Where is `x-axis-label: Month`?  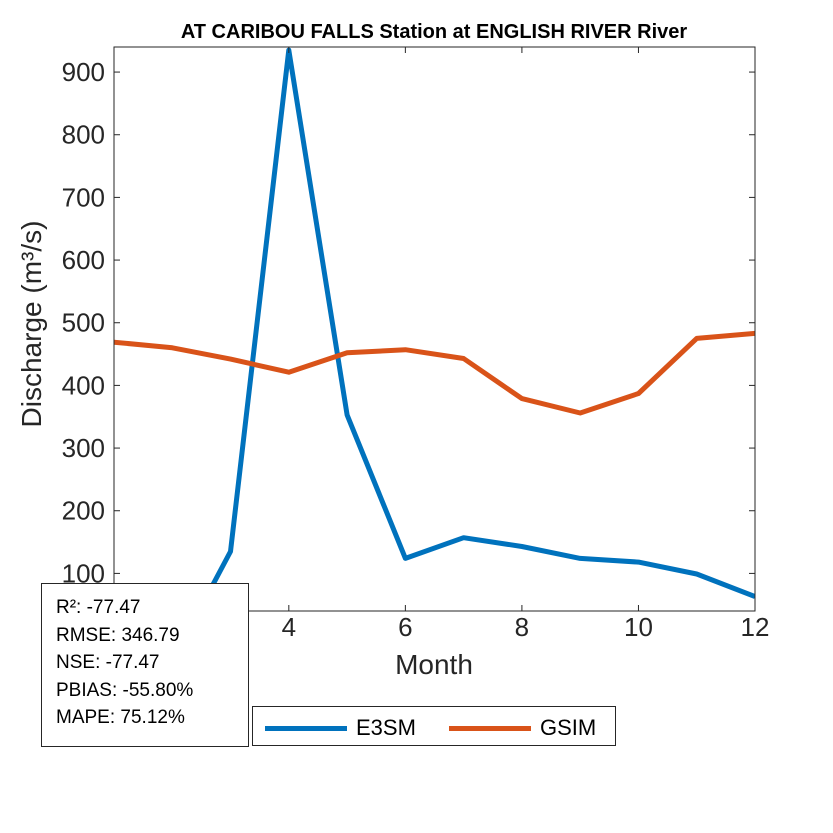
x-axis-label: Month is located at coordinates (434, 664).